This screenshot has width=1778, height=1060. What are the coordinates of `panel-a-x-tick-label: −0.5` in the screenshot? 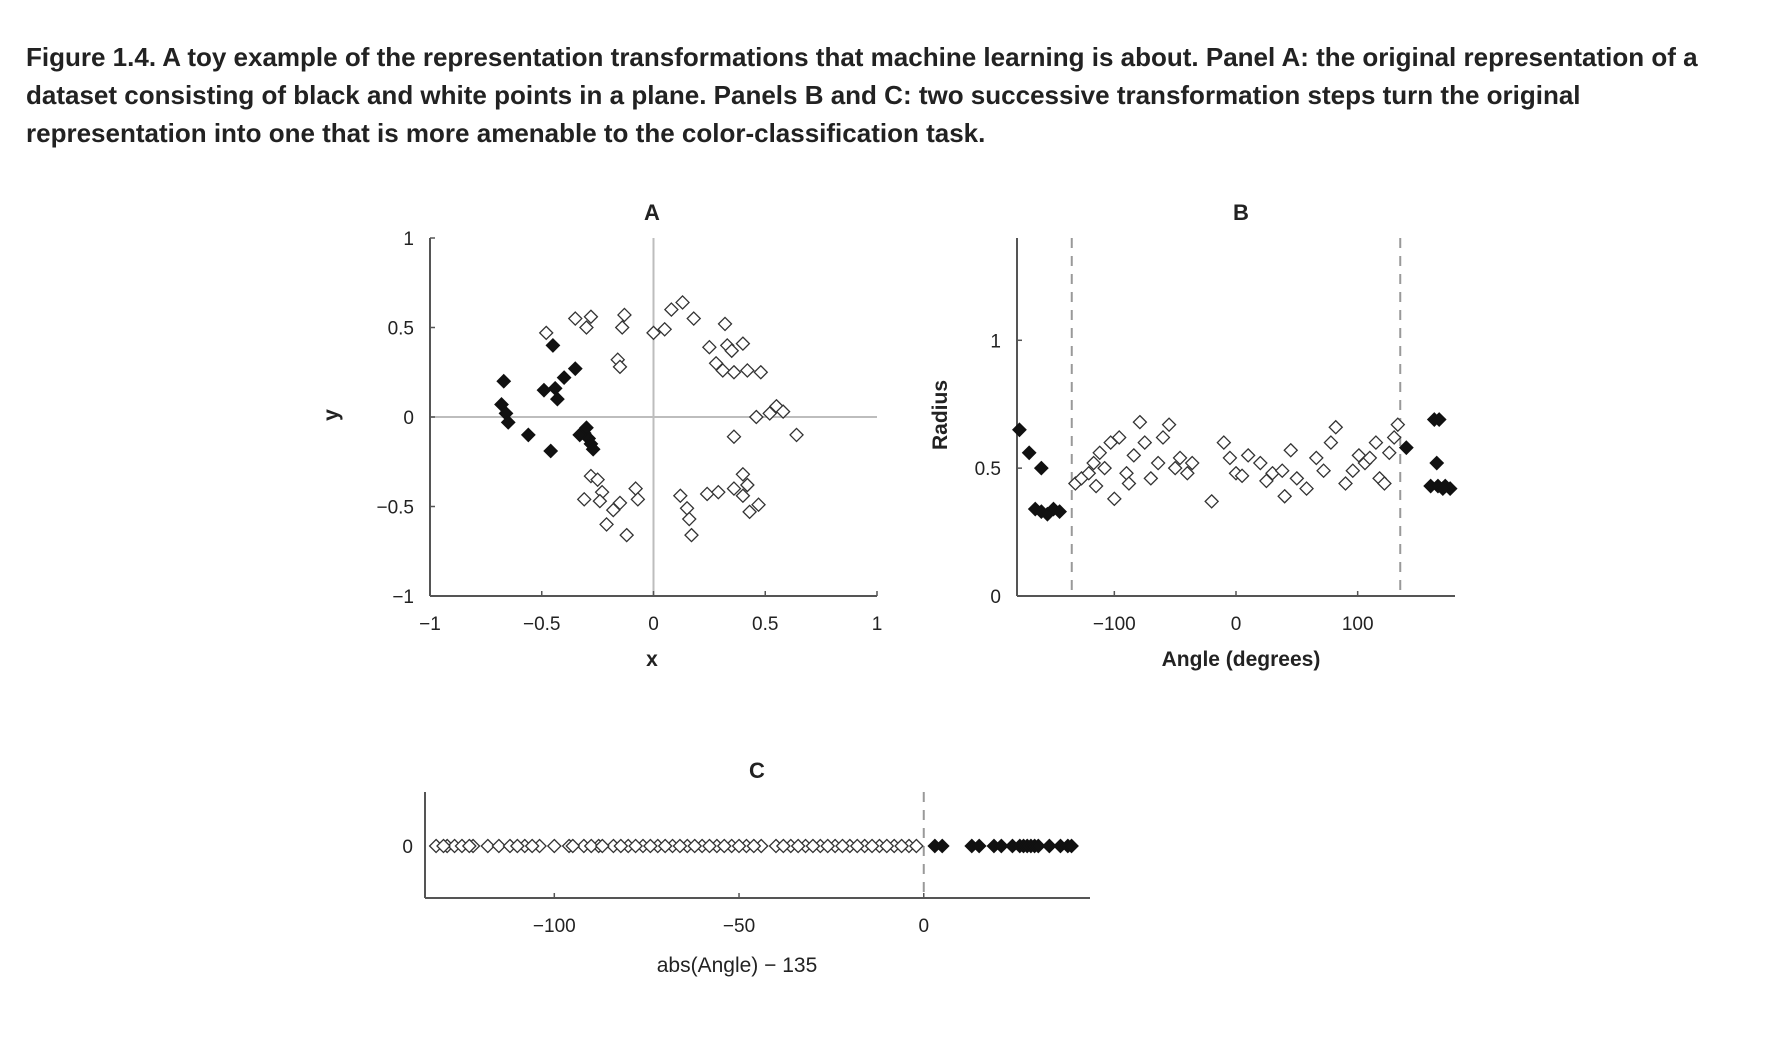 It's located at (542, 624).